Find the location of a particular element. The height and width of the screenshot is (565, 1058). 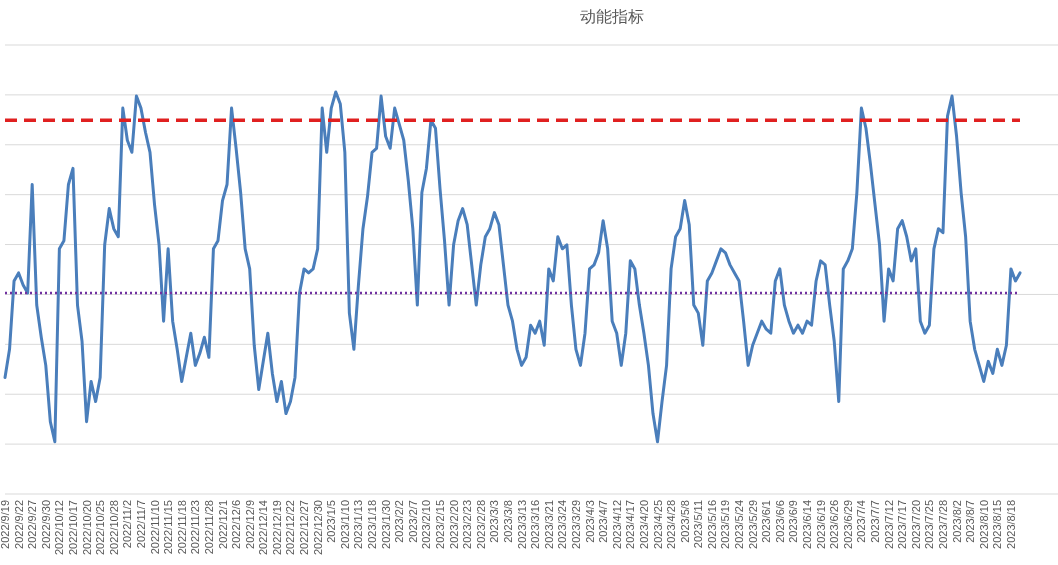

x-tick-label: 2023/3/8 is located at coordinates (507, 521).